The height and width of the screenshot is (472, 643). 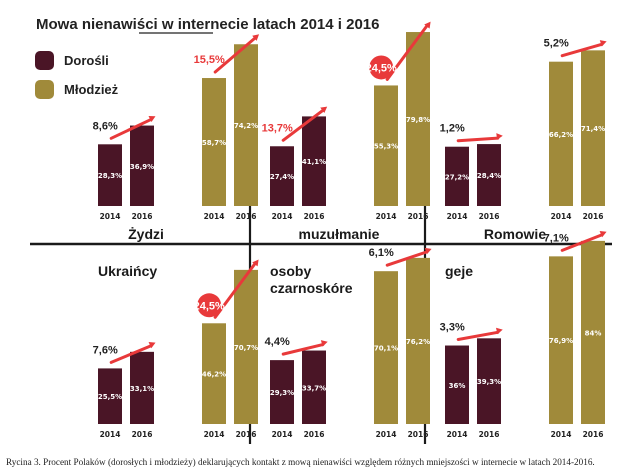 I want to click on legend-swatch-adults, so click(x=44, y=60).